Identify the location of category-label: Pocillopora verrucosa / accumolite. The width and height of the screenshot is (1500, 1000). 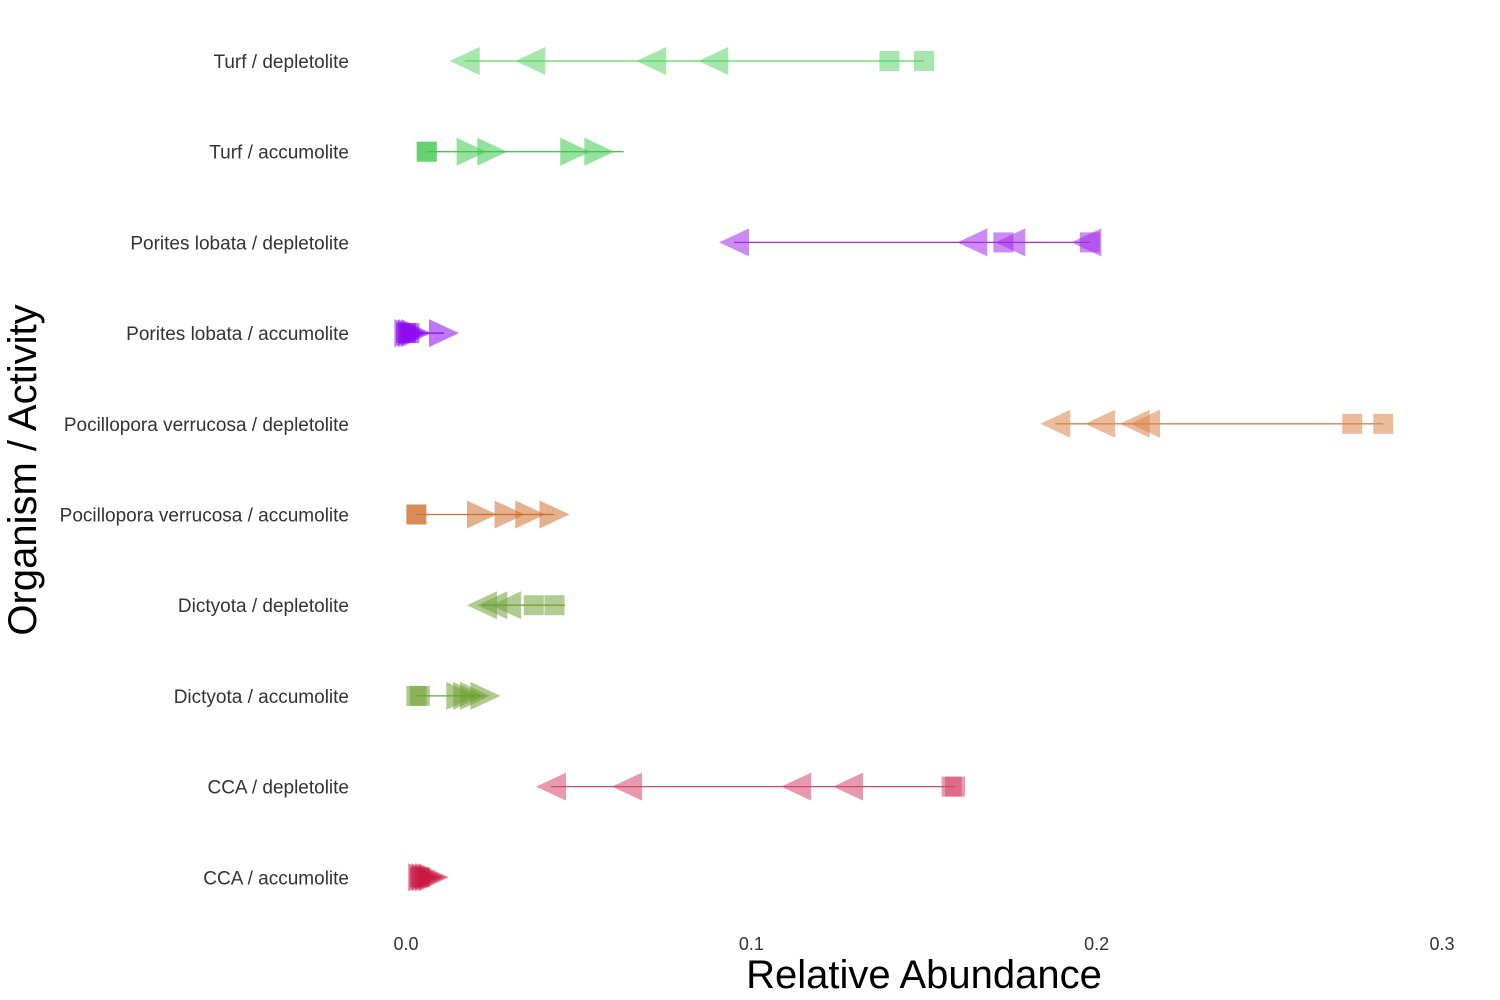
(204, 516).